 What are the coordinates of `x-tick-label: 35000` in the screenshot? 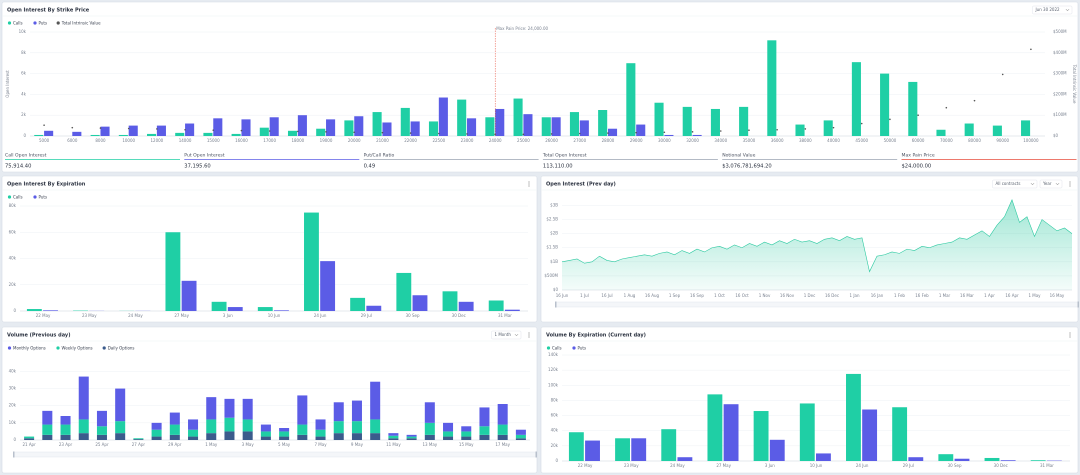 It's located at (749, 140).